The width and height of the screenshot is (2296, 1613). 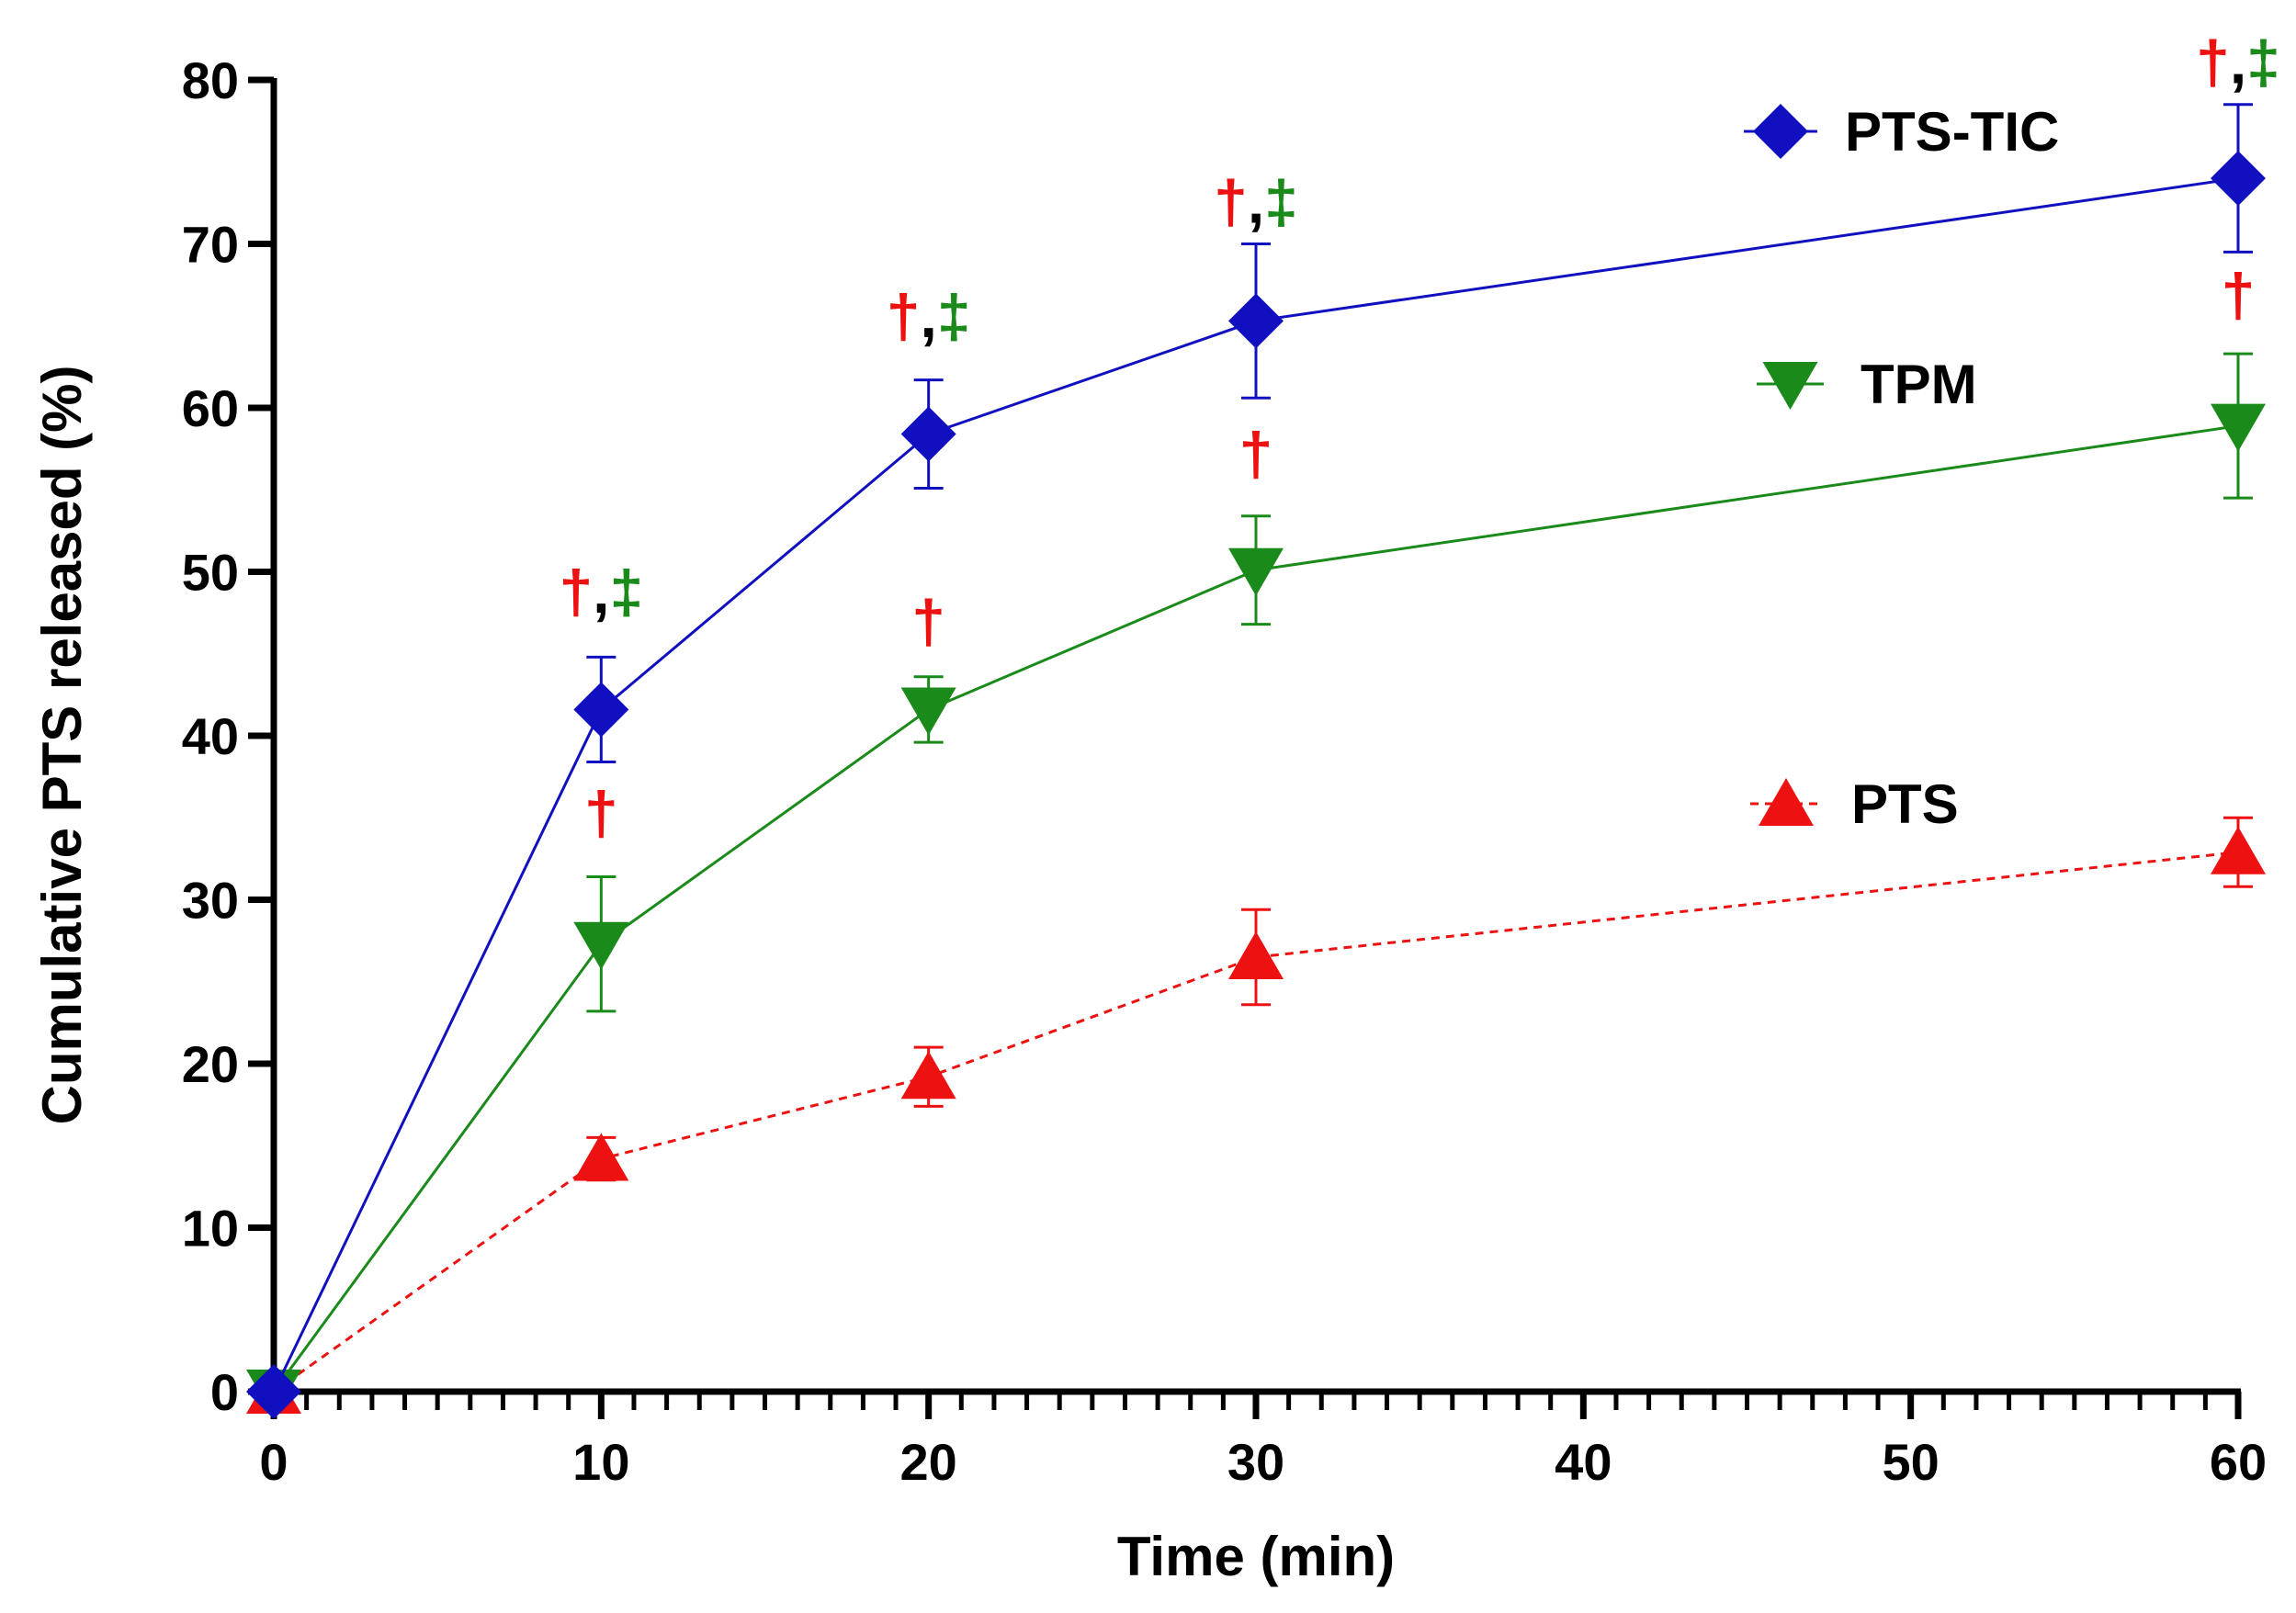 I want to click on y-tick-label: 10, so click(x=210, y=1229).